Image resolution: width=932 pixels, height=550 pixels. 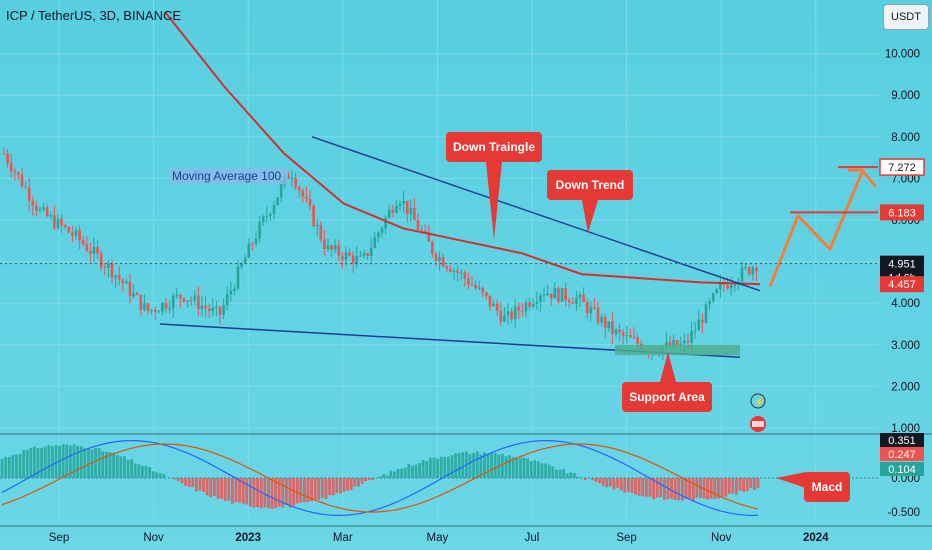 I want to click on price-label-text: 4.951, so click(x=902, y=265).